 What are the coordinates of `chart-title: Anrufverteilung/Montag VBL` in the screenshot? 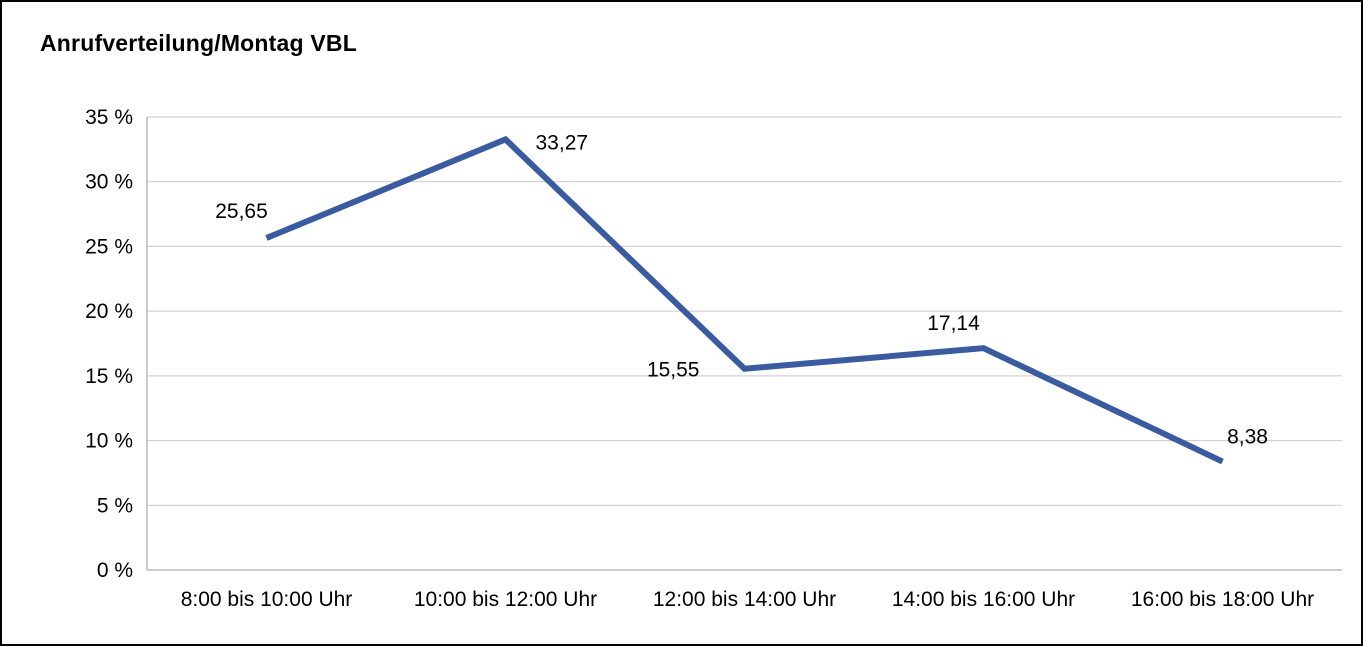 It's located at (198, 43).